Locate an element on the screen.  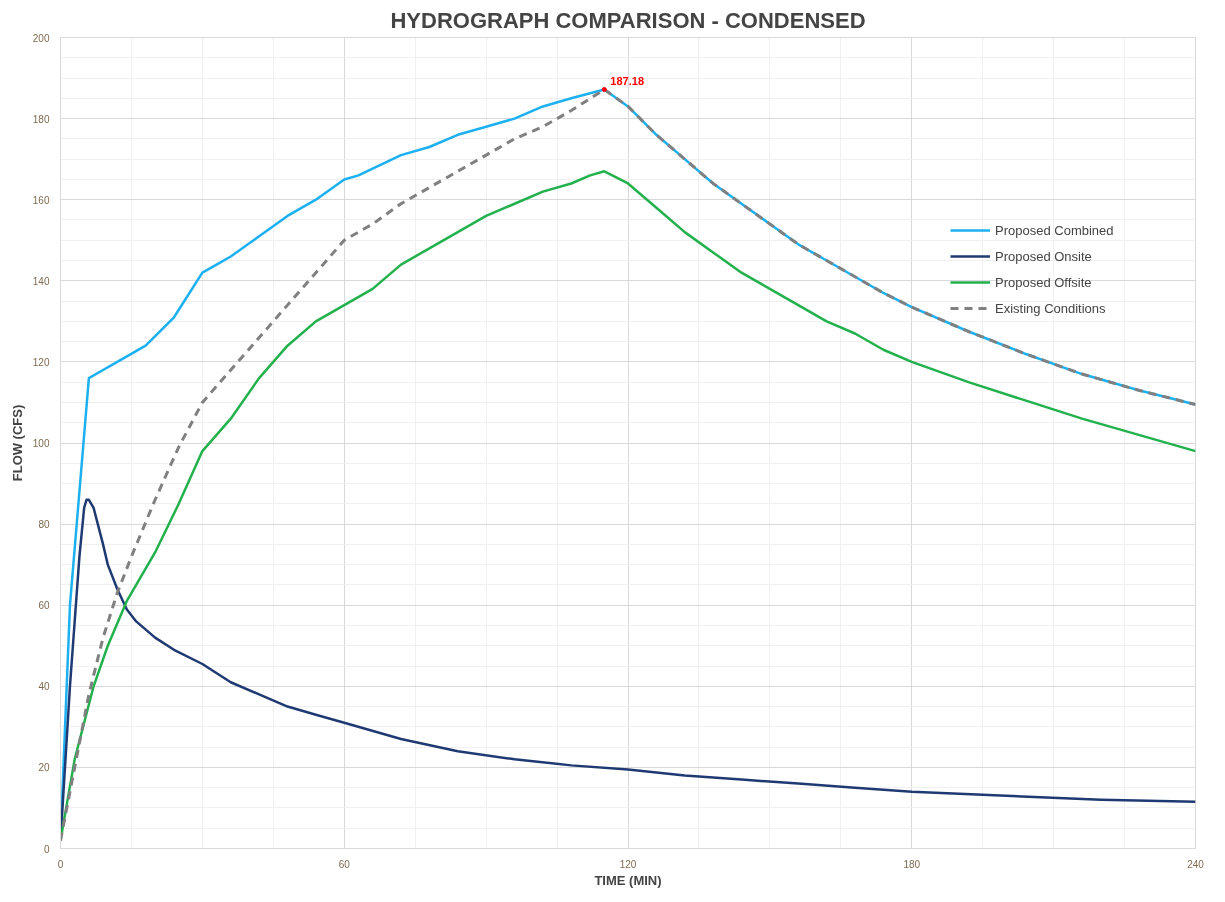
y-tick-label: 180 is located at coordinates (41, 119).